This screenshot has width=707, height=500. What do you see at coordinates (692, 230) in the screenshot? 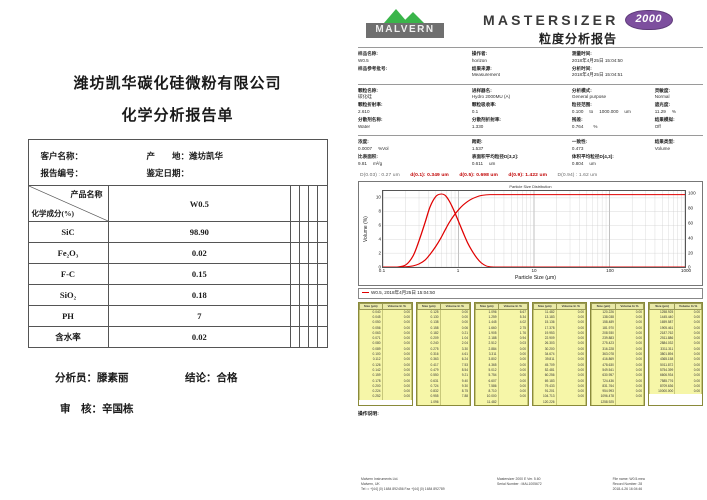
I see `chart-yaxis-right: 0 20 40 60 80 100` at bounding box center [692, 230].